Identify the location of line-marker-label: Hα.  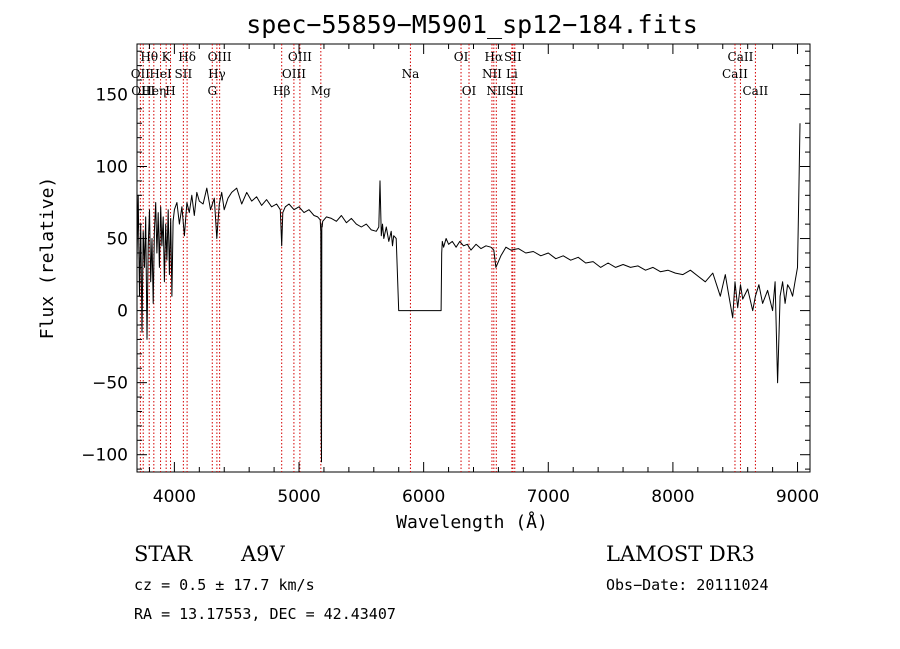
(494, 57).